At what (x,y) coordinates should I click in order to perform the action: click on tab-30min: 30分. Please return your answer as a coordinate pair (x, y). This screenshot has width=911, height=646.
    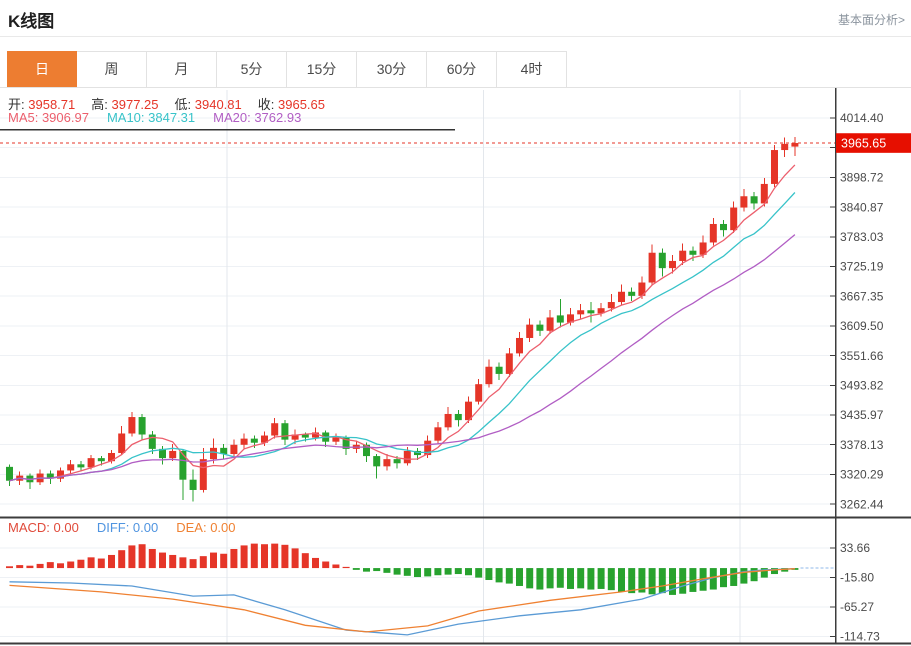
    Looking at the image, I should click on (392, 69).